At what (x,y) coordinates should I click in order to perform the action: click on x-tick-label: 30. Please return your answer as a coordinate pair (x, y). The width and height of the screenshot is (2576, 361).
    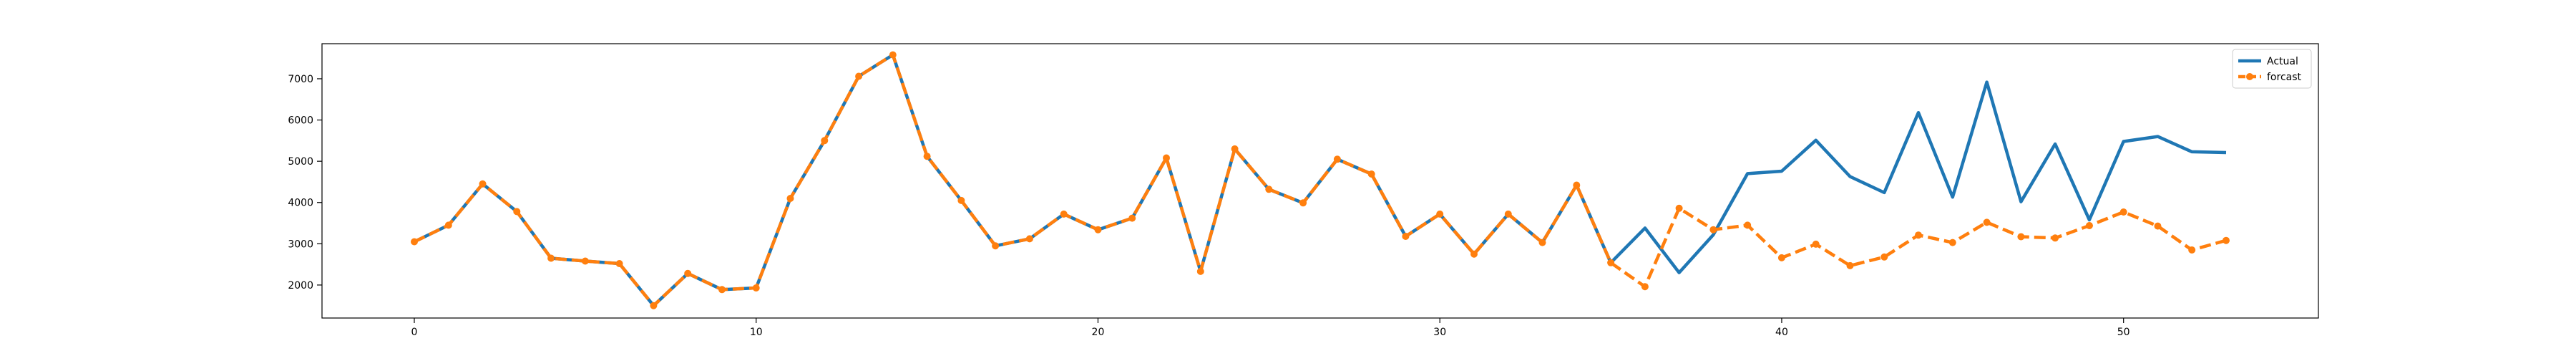
    Looking at the image, I should click on (1439, 332).